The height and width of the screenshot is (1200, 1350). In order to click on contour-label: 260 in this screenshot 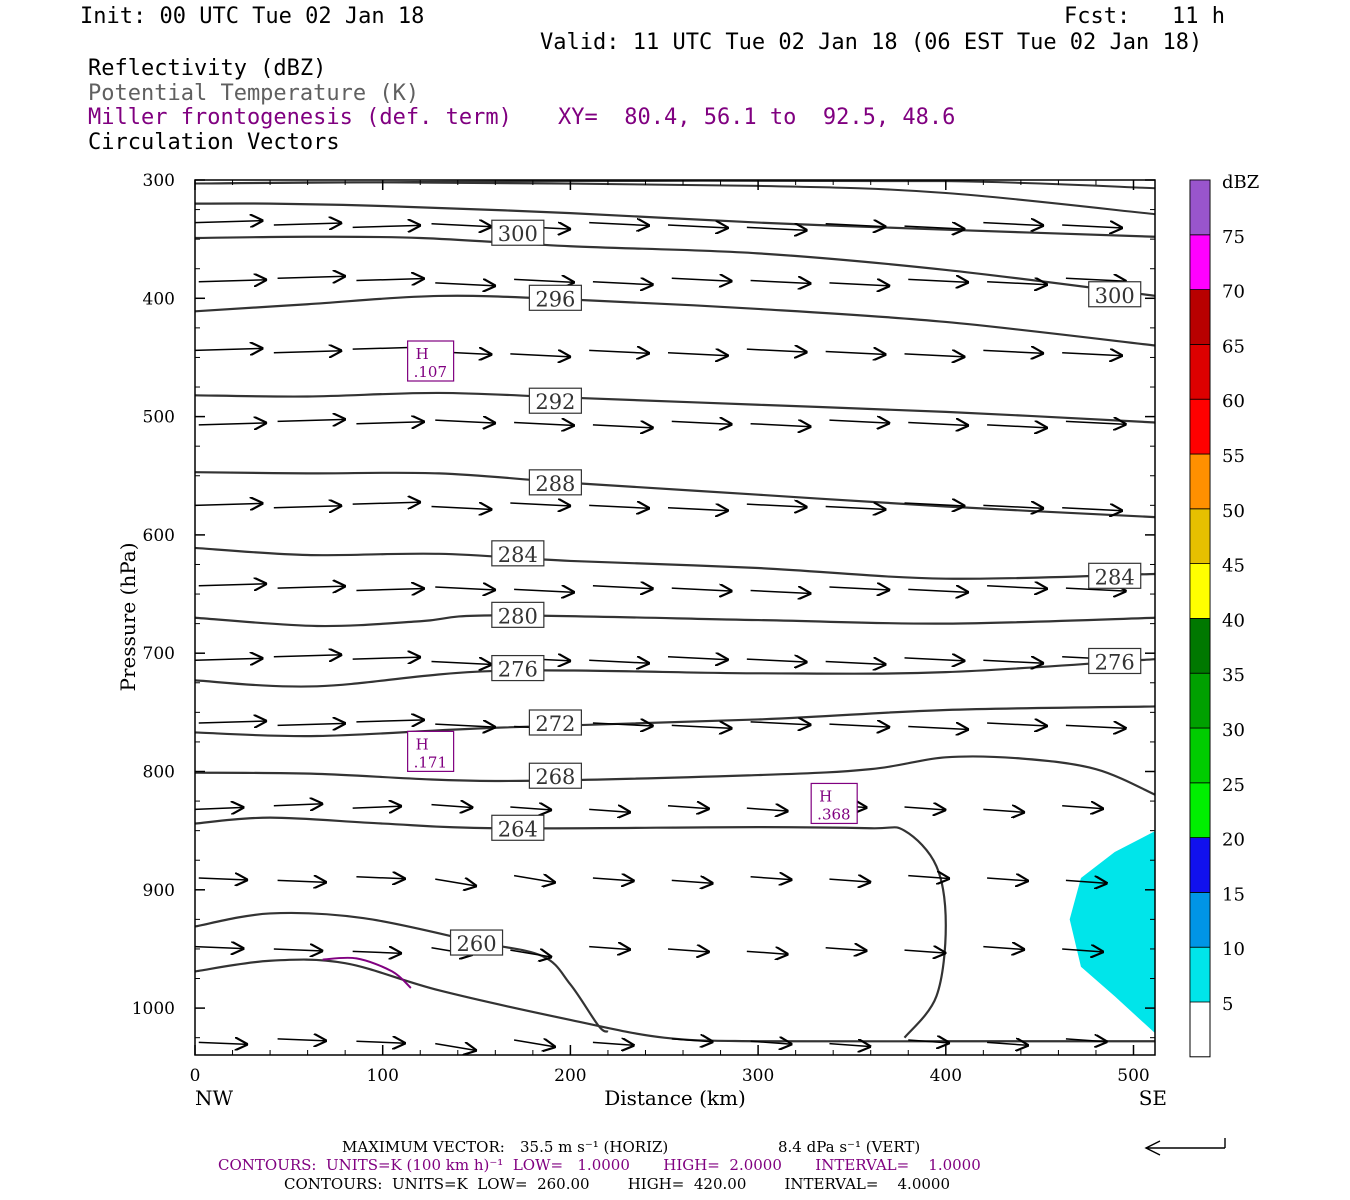, I will do `click(477, 944)`.